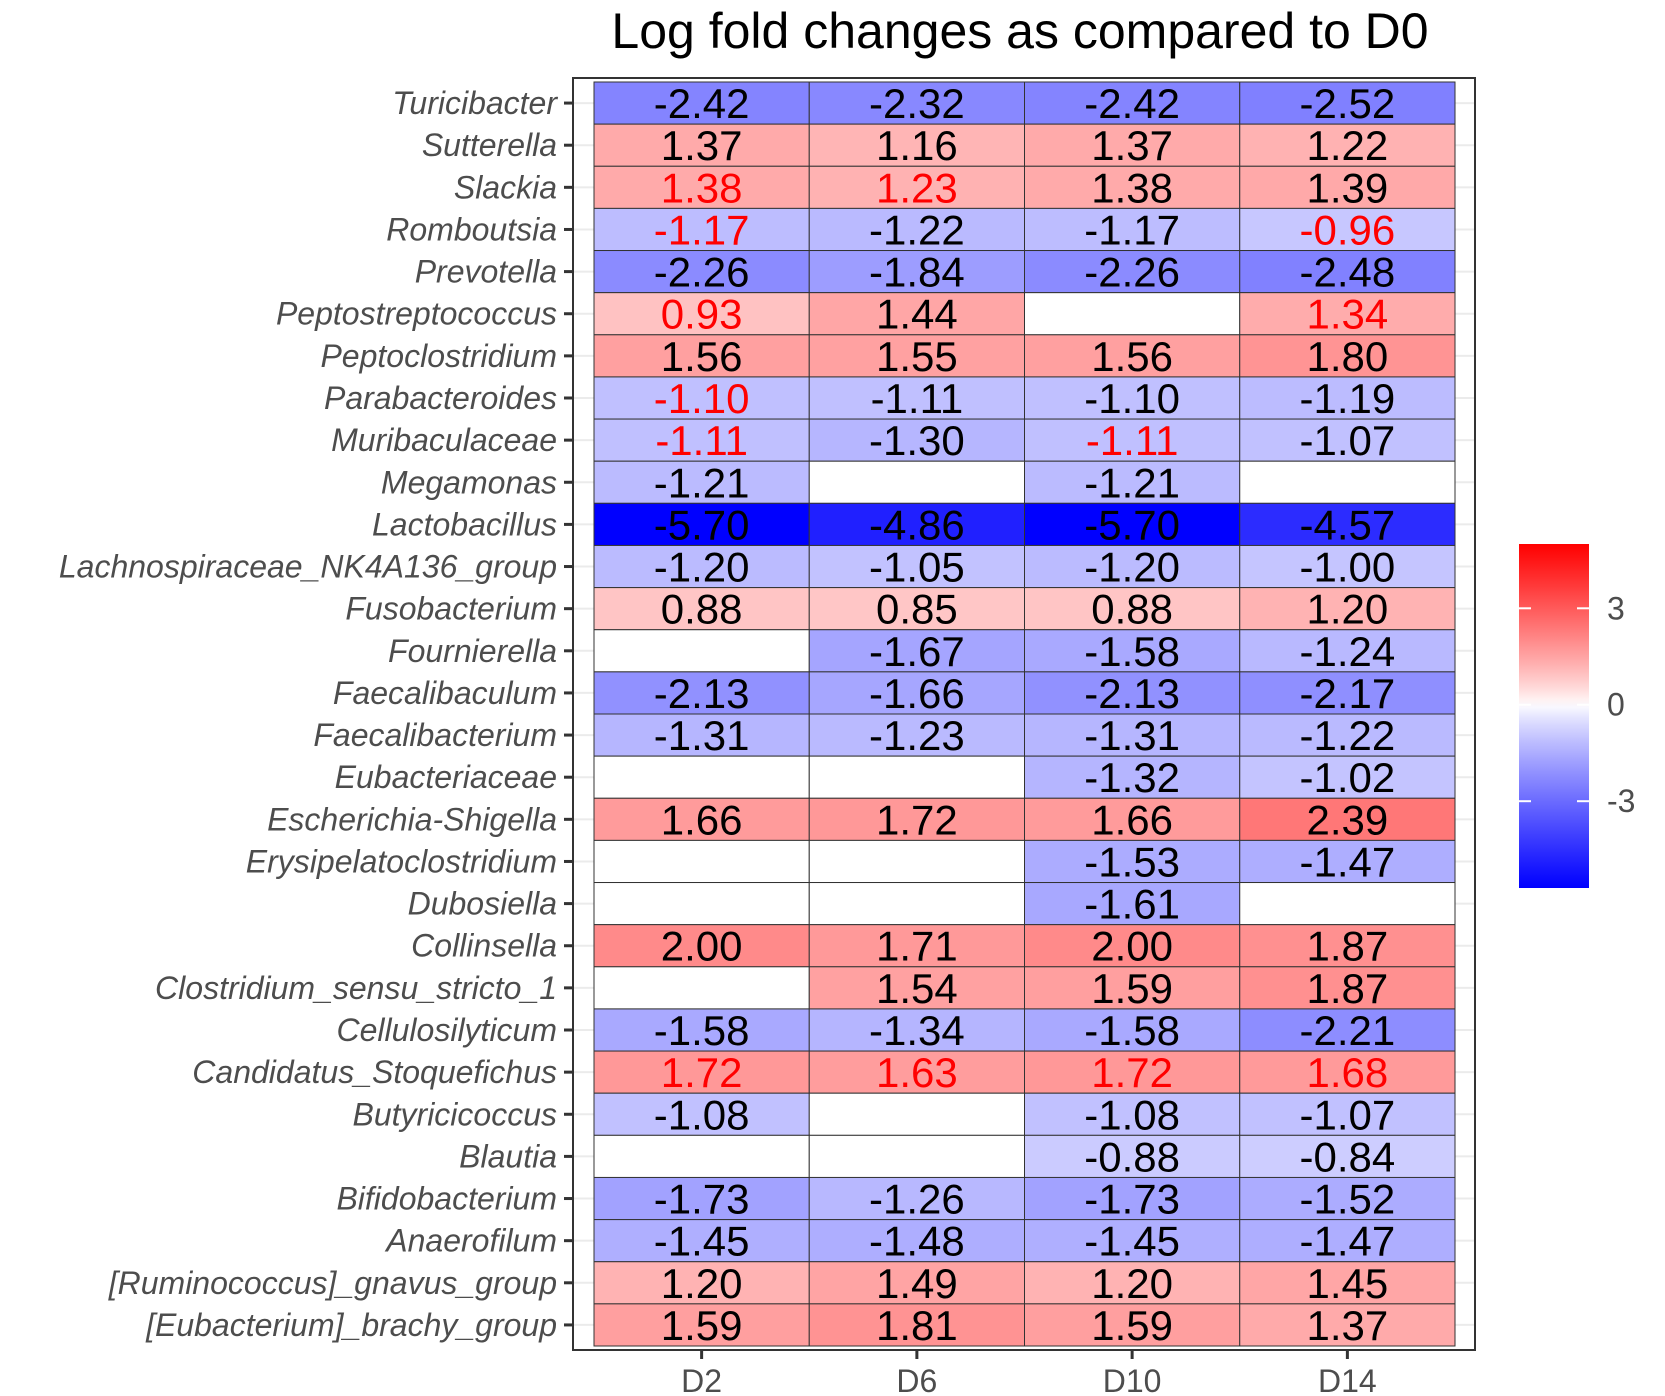 Image resolution: width=1665 pixels, height=1396 pixels. Describe the element at coordinates (917, 145) in the screenshot. I see `cell-value: 1.16` at that location.